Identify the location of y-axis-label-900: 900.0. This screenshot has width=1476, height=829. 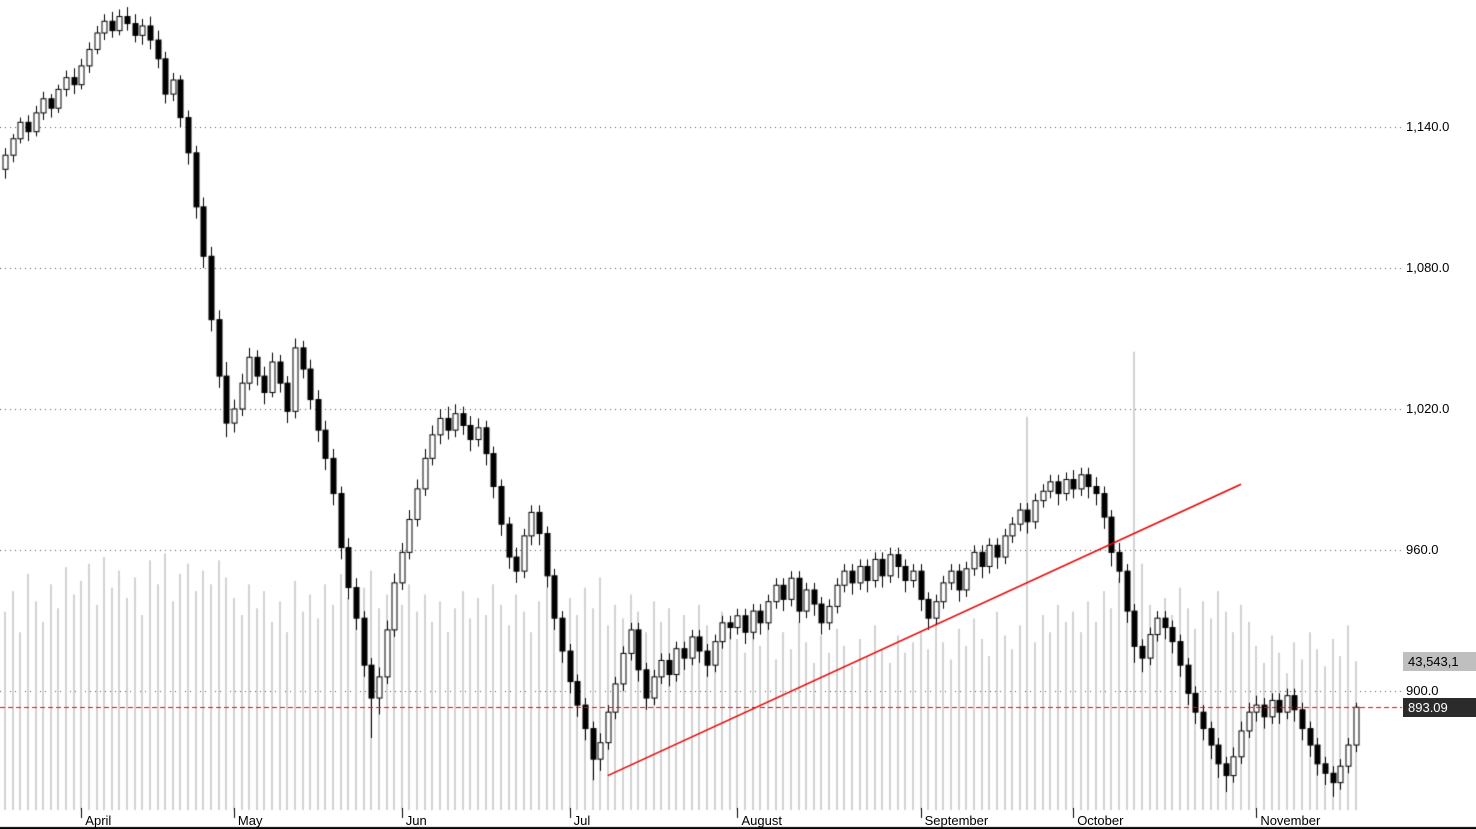
(1422, 690).